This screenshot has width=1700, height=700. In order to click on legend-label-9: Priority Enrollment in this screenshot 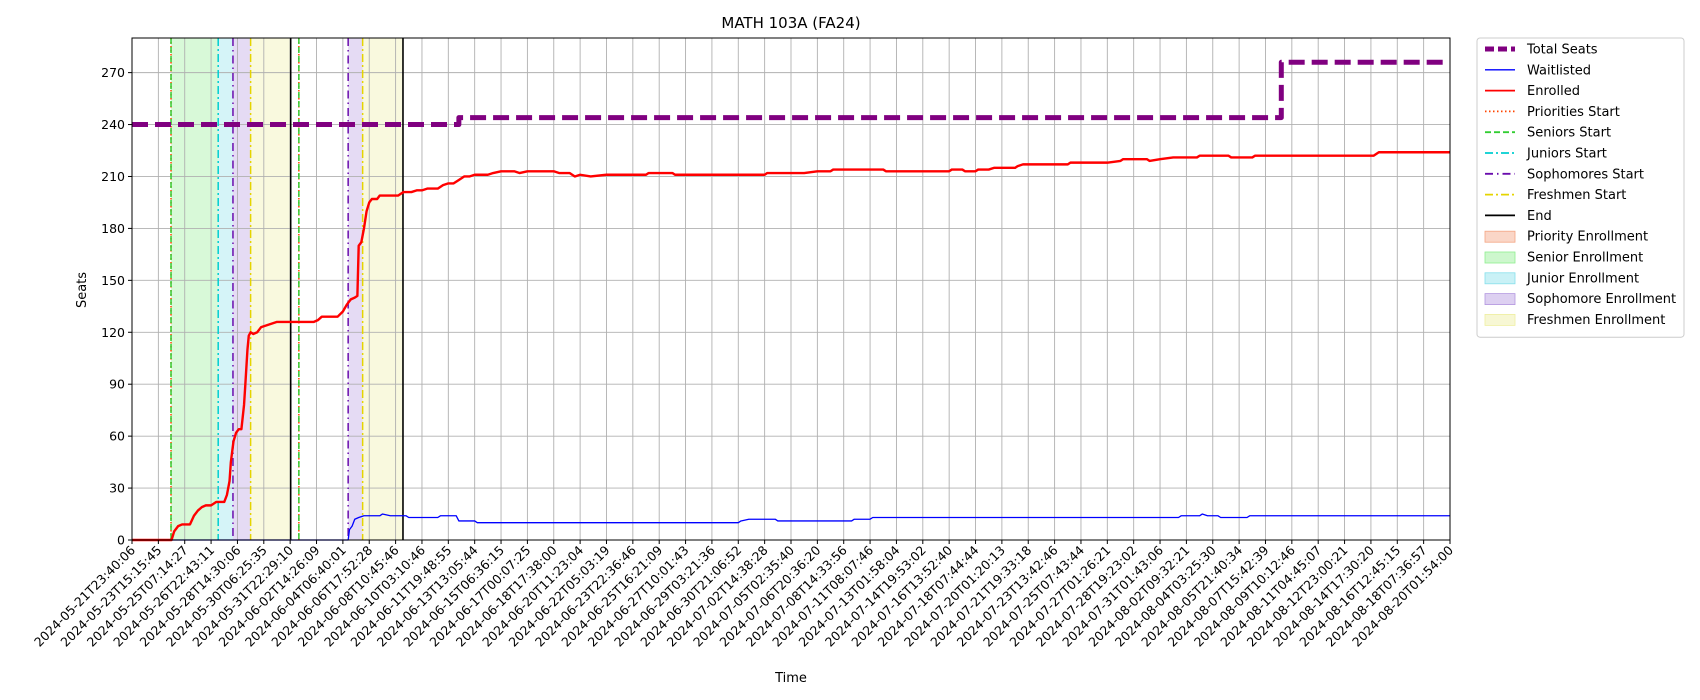, I will do `click(1587, 237)`.